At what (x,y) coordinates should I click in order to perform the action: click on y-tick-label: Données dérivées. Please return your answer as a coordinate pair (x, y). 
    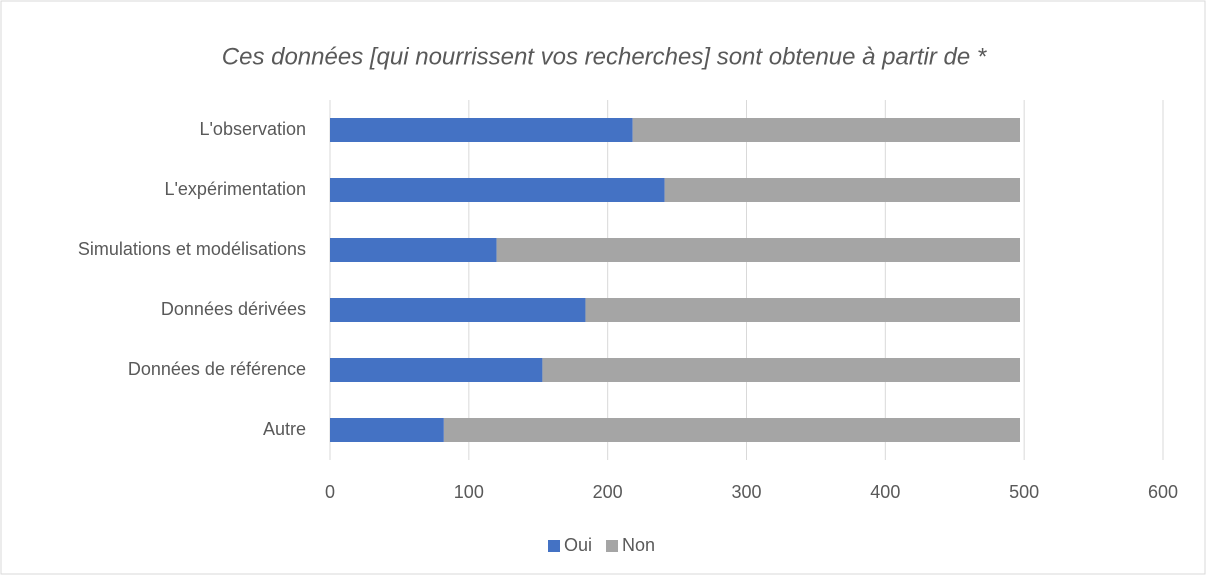
    Looking at the image, I should click on (233, 309).